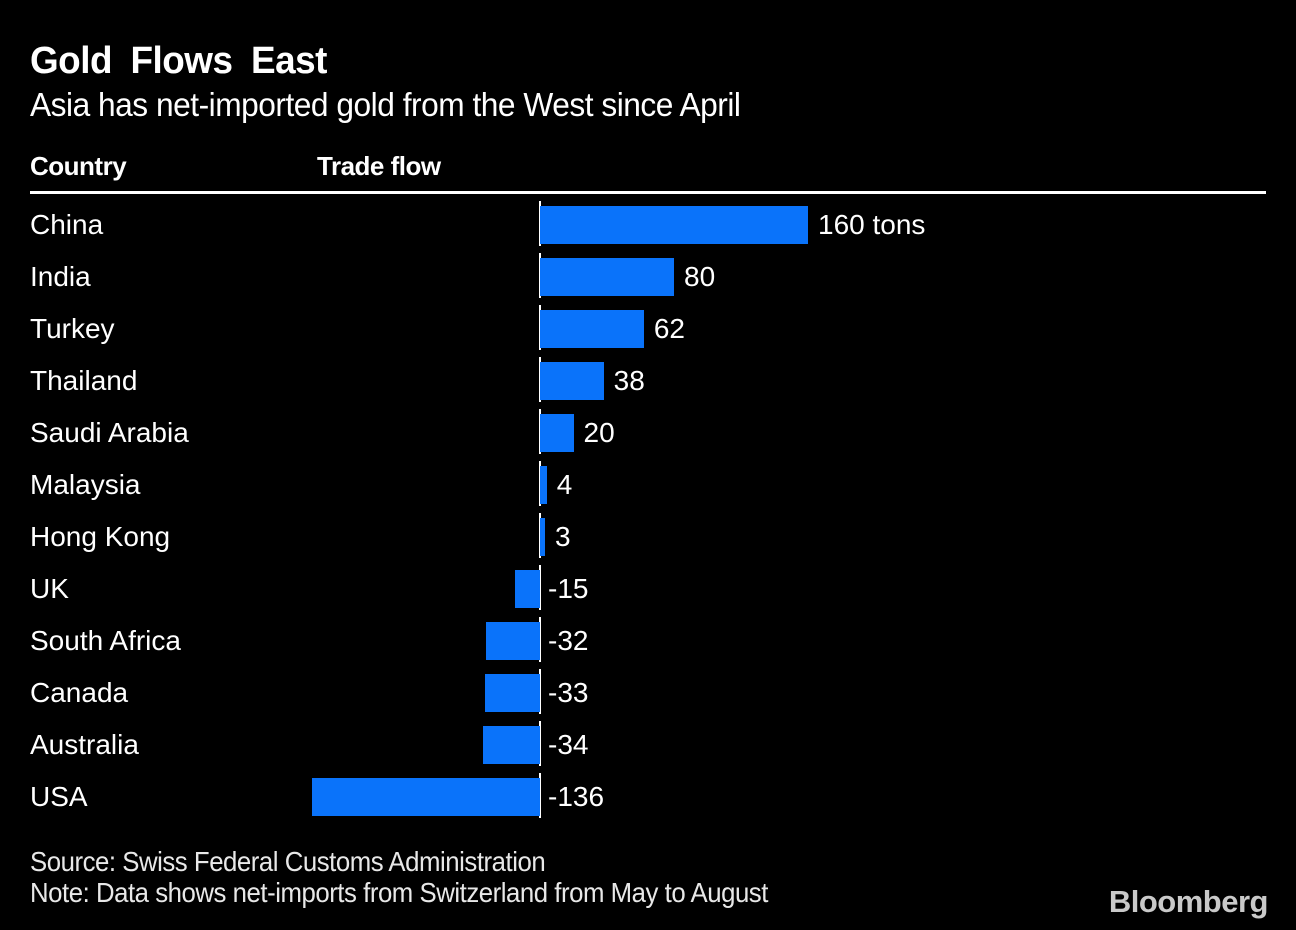  Describe the element at coordinates (540, 511) in the screenshot. I see `zero-axis-line` at that location.